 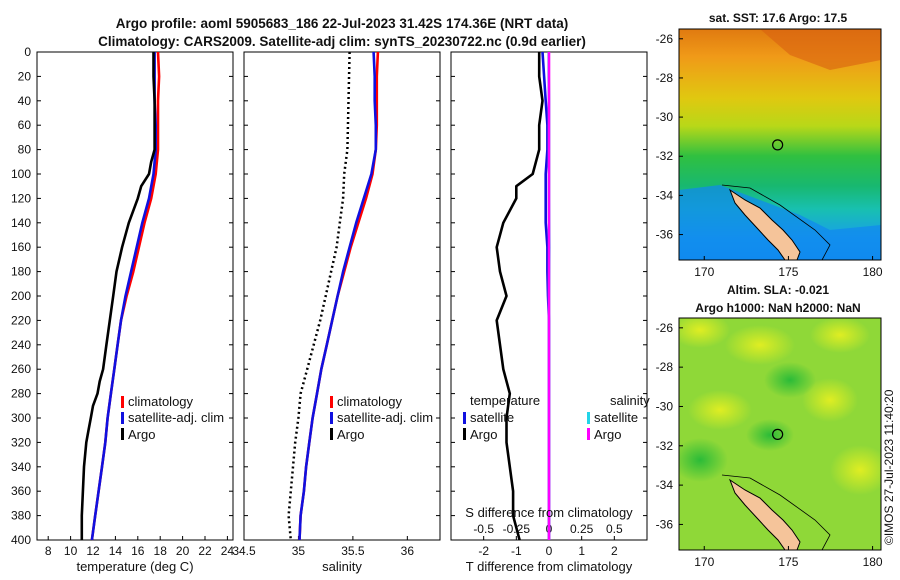 What do you see at coordinates (299, 551) in the screenshot?
I see `x-tick-label: 35` at bounding box center [299, 551].